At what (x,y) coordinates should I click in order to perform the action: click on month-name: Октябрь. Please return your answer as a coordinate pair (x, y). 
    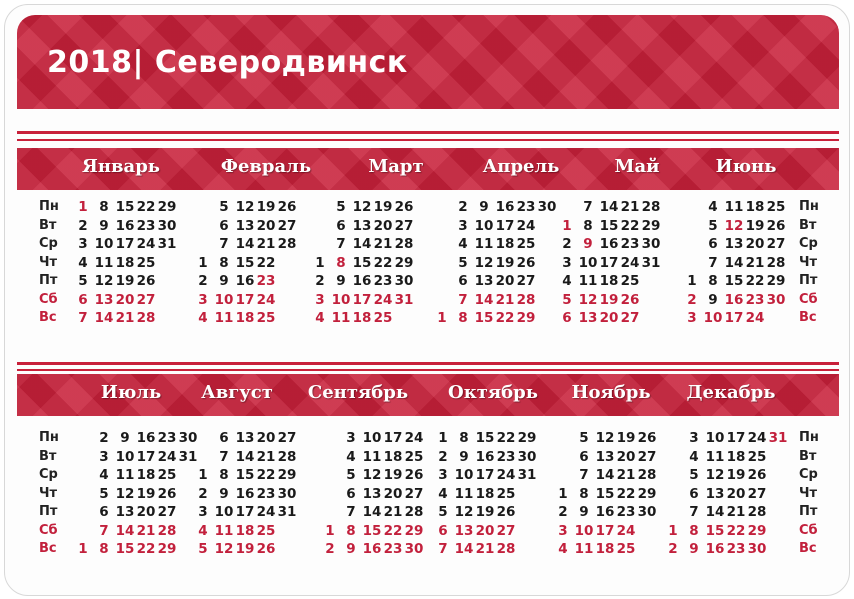
    Looking at the image, I should click on (493, 392).